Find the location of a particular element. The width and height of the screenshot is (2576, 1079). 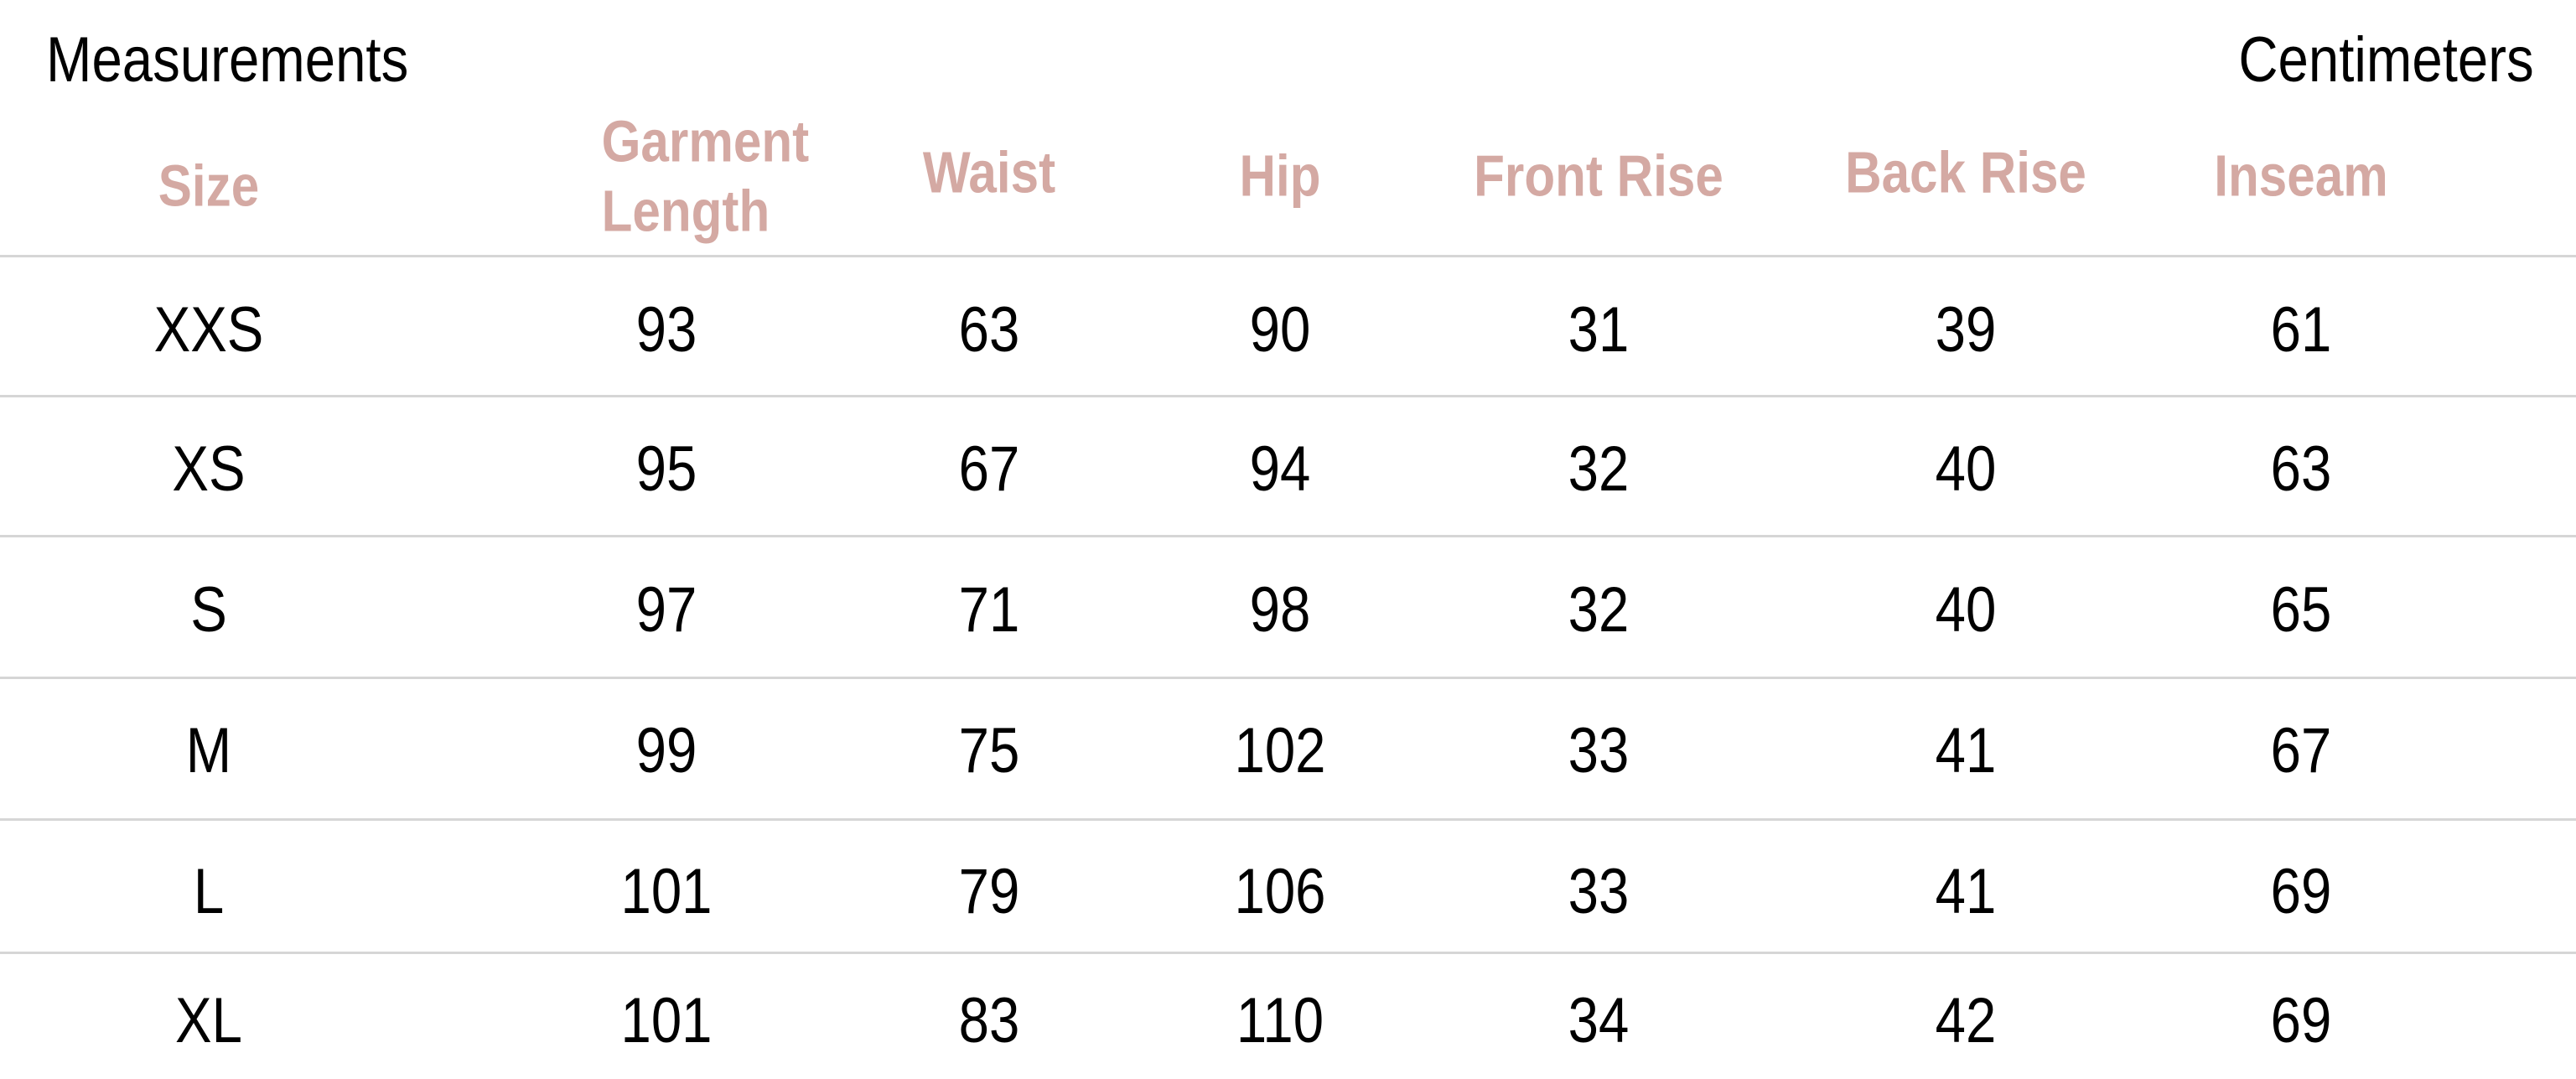

measurement-cell: 31 is located at coordinates (1599, 330).